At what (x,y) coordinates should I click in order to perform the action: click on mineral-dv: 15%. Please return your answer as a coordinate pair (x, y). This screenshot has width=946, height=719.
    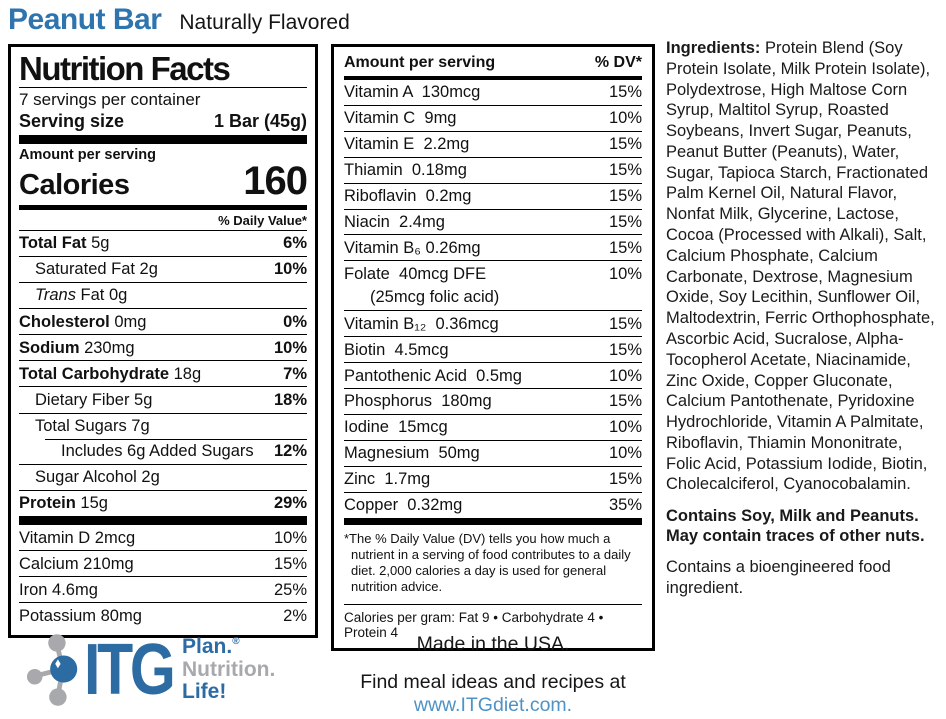
    Looking at the image, I should click on (290, 563).